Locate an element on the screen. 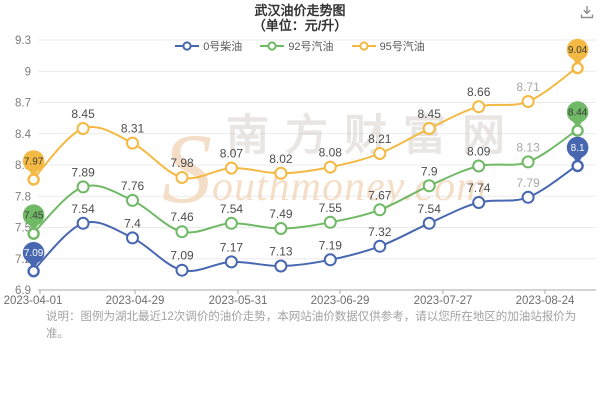 The height and width of the screenshot is (400, 600). price-pin: 8.1 is located at coordinates (577, 154).